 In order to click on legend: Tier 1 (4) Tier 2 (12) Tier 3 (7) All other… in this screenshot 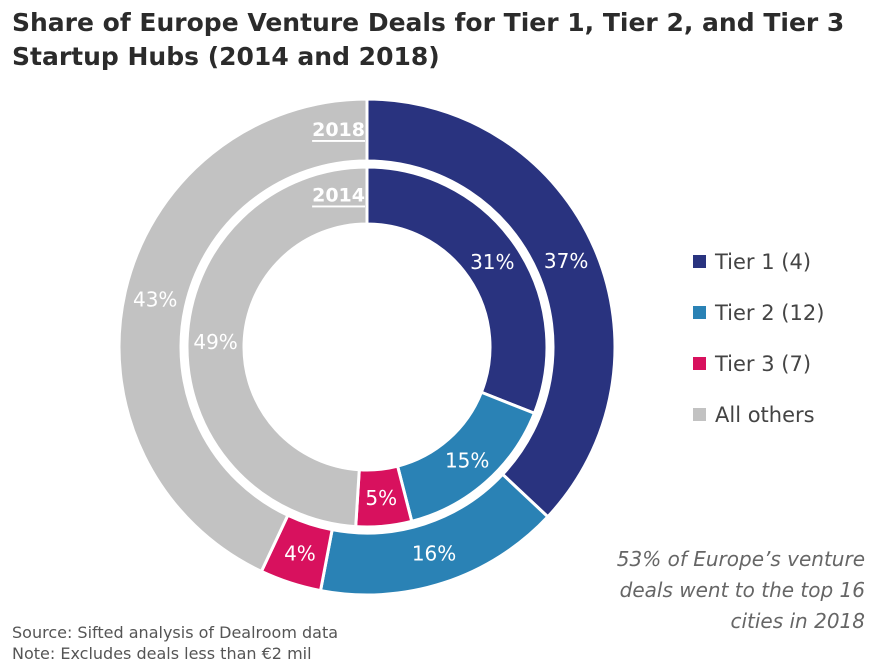, I will do `click(758, 338)`.